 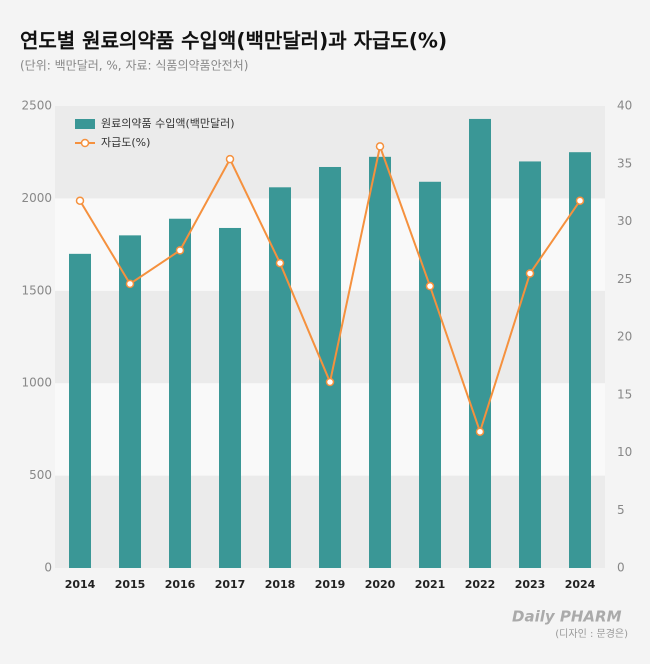 I want to click on y2-tick-label: 25, so click(x=624, y=279).